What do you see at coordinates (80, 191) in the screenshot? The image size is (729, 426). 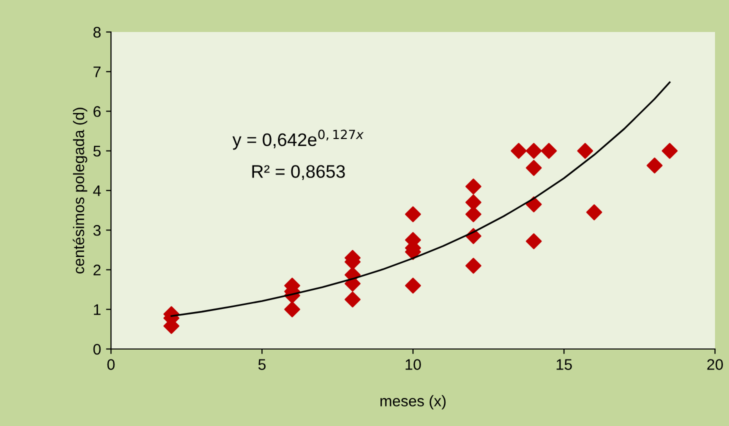 I see `y-axis-title: centésimos polegada (d)` at bounding box center [80, 191].